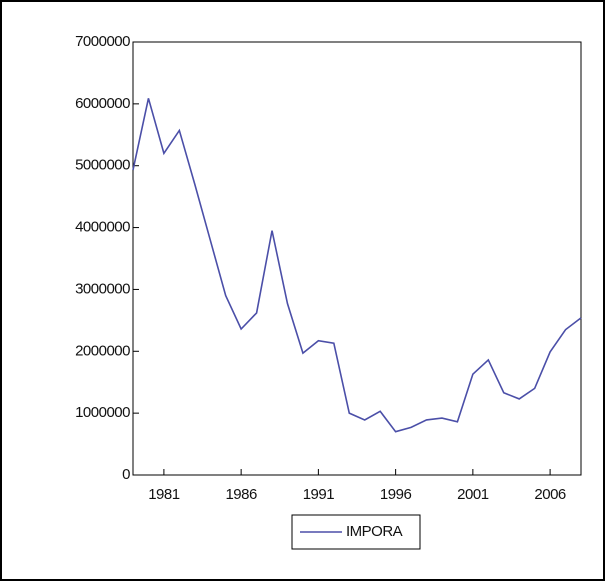 This screenshot has width=605, height=581. What do you see at coordinates (374, 531) in the screenshot?
I see `legend-label: IMPORA` at bounding box center [374, 531].